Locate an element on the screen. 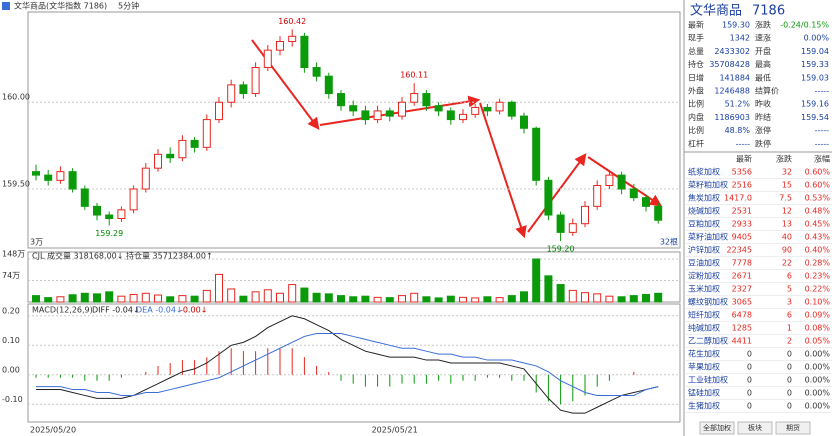  quote-value: 159.54 is located at coordinates (815, 117).